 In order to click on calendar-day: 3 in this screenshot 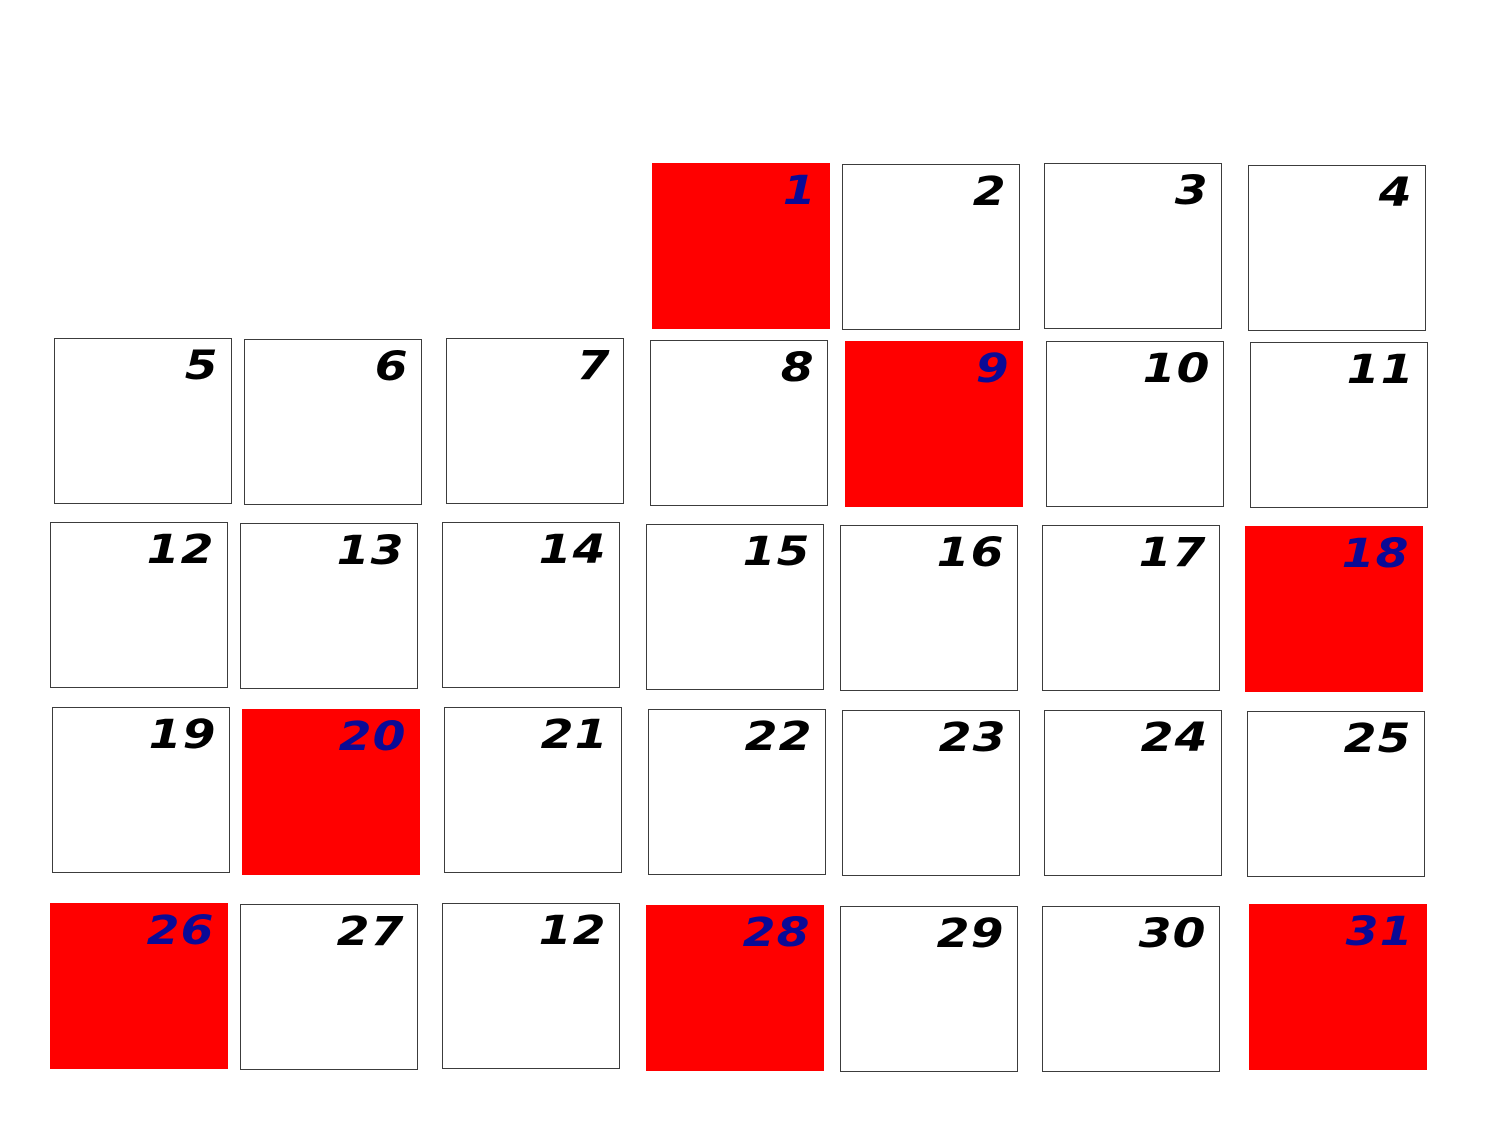, I will do `click(1133, 246)`.